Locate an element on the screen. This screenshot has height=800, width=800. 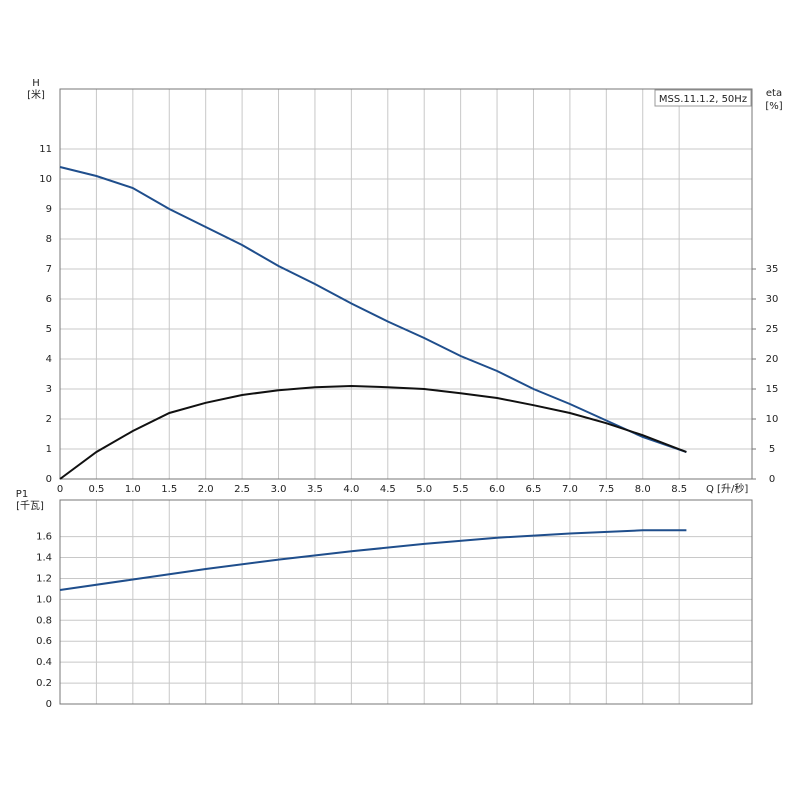
x-tick-label: 1.0 is located at coordinates (133, 489).